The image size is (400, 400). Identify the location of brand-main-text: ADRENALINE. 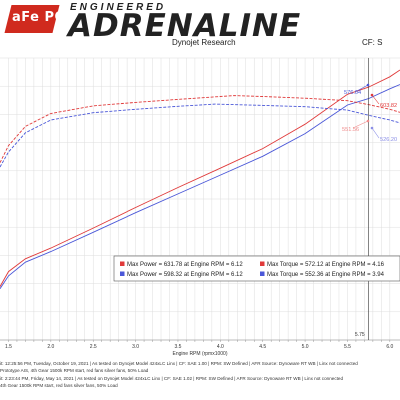
(185, 26).